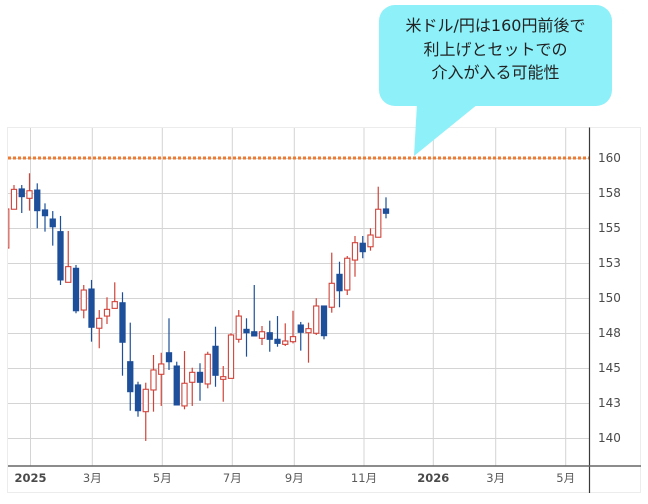 The image size is (648, 504). Describe the element at coordinates (609, 333) in the screenshot. I see `y-tick-label: 148` at that location.